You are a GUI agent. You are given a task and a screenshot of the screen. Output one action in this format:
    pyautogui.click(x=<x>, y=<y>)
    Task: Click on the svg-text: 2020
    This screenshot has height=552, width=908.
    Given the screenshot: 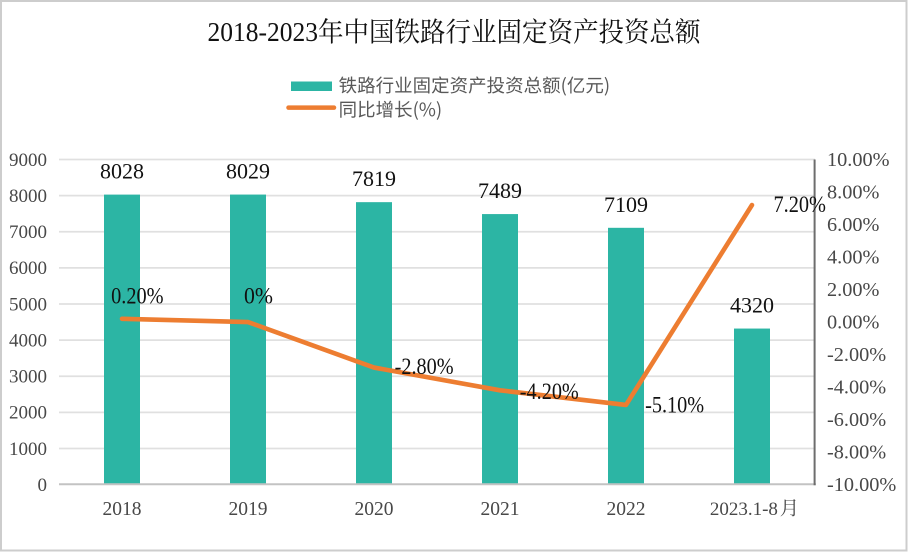 What is the action you would take?
    pyautogui.click(x=374, y=509)
    